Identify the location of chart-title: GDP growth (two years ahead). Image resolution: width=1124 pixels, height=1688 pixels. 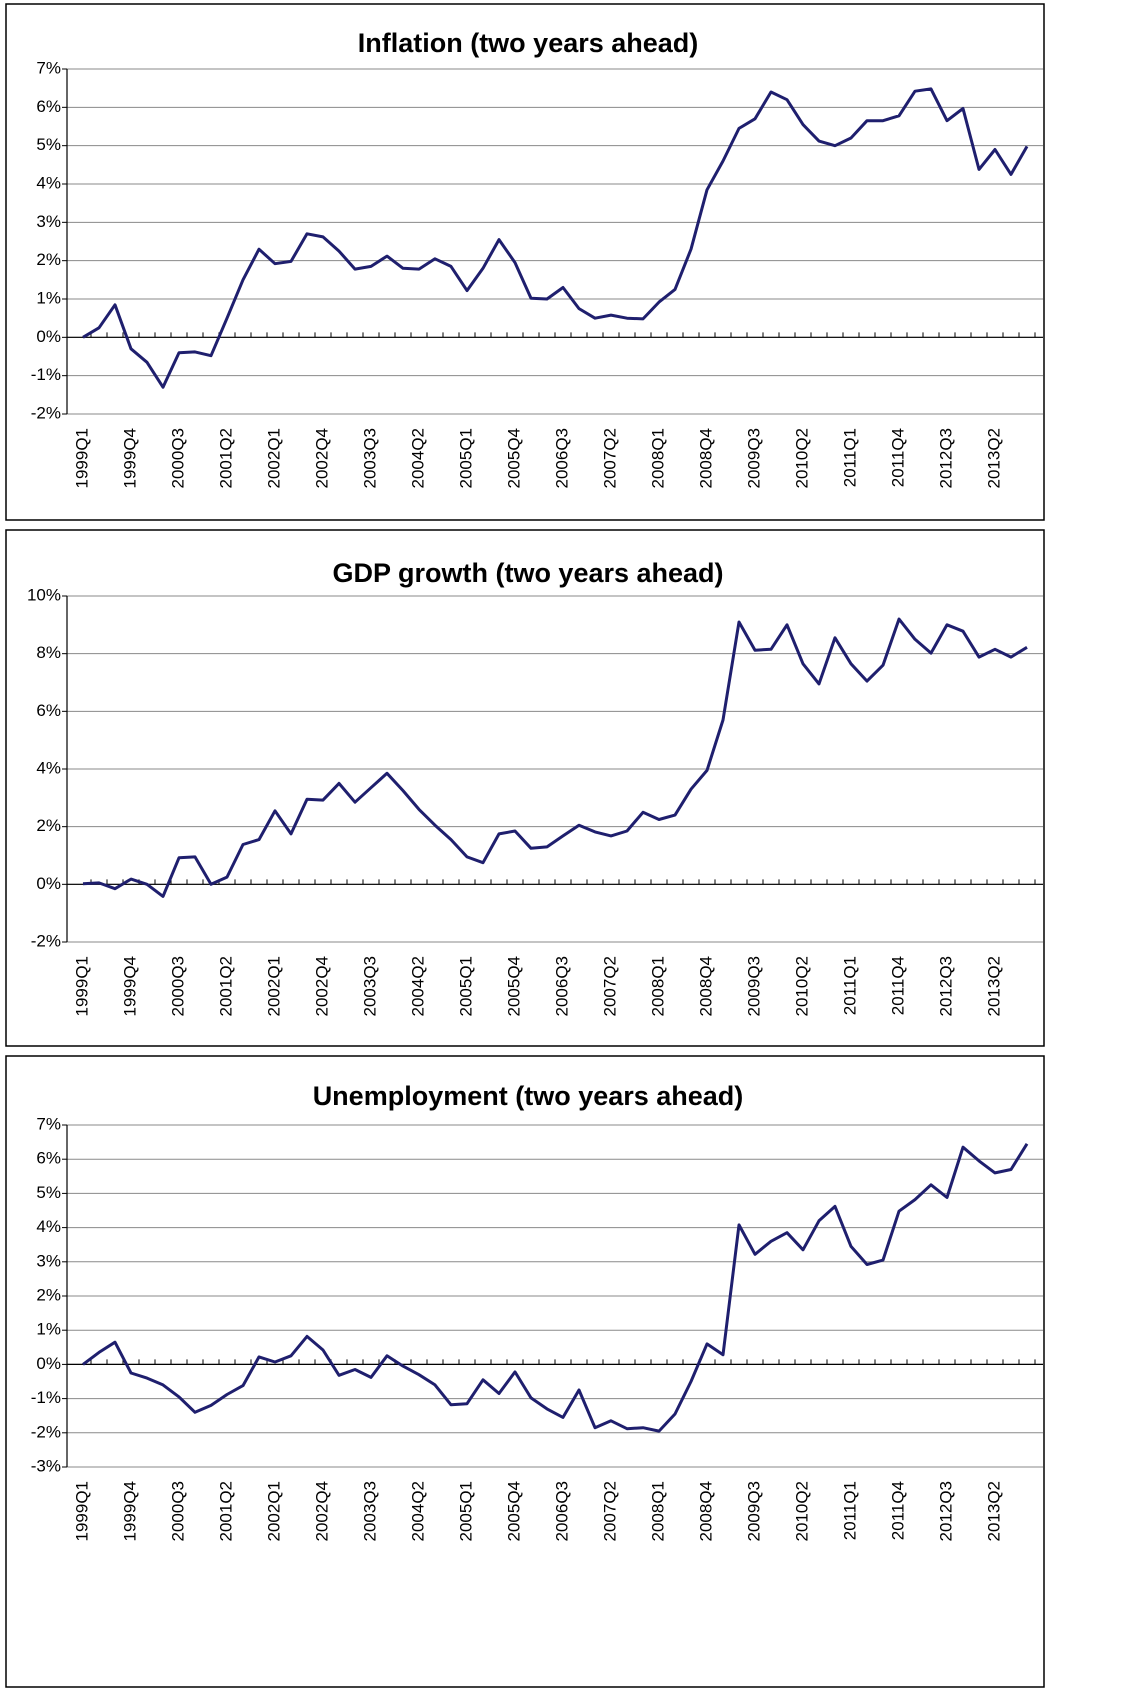
(527, 573).